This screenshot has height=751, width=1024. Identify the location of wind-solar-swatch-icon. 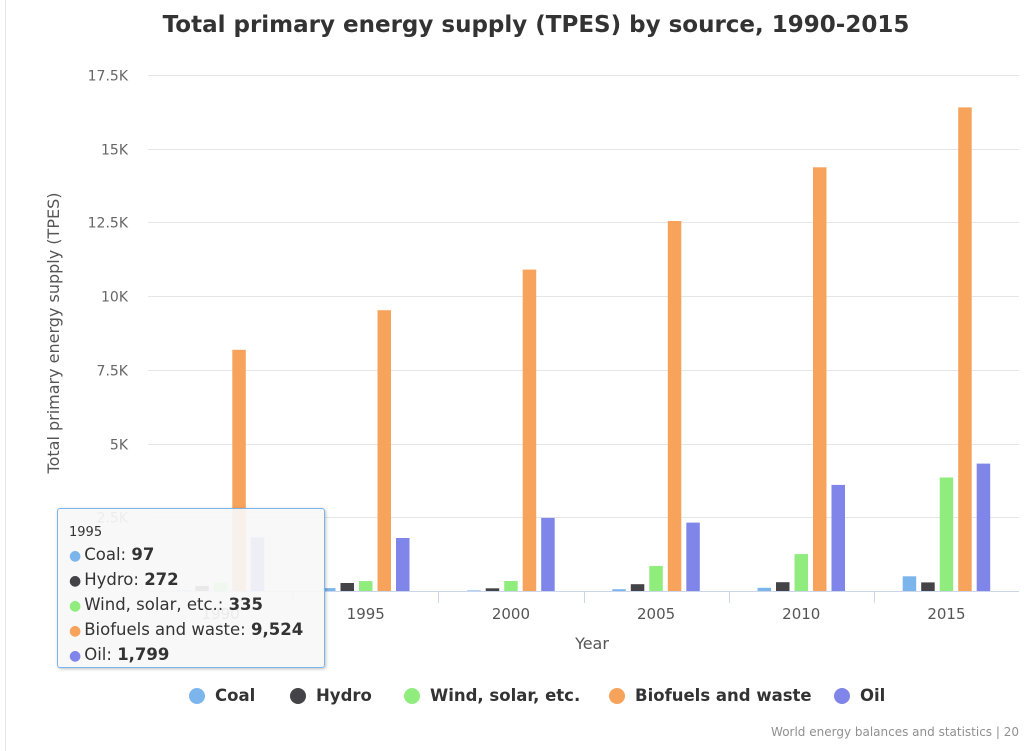
(412, 695).